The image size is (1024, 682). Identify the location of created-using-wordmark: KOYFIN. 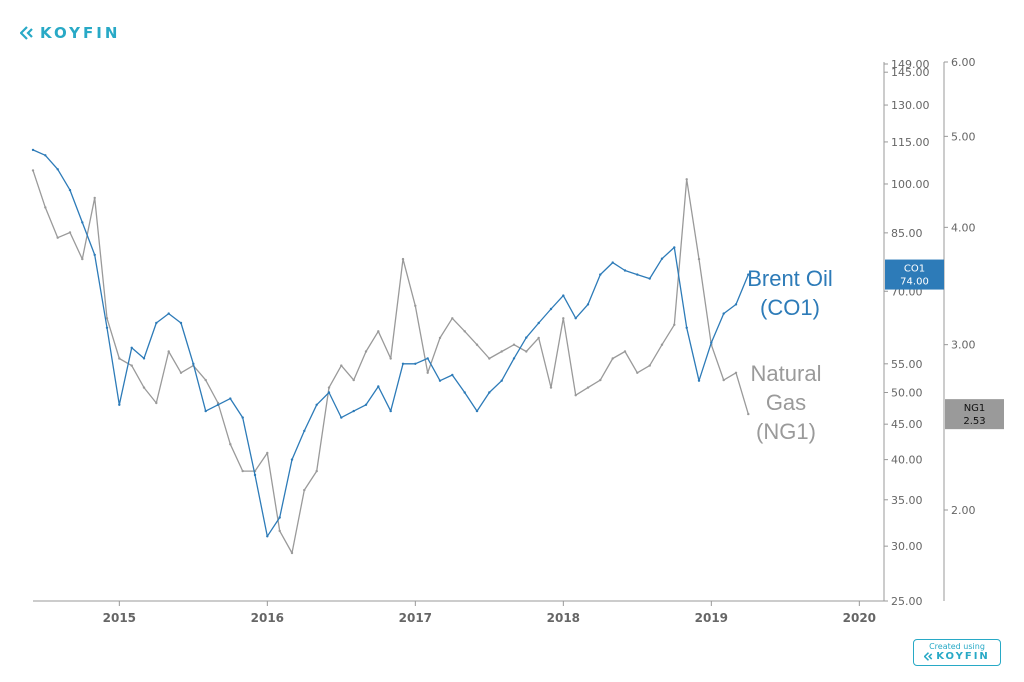
(963, 656).